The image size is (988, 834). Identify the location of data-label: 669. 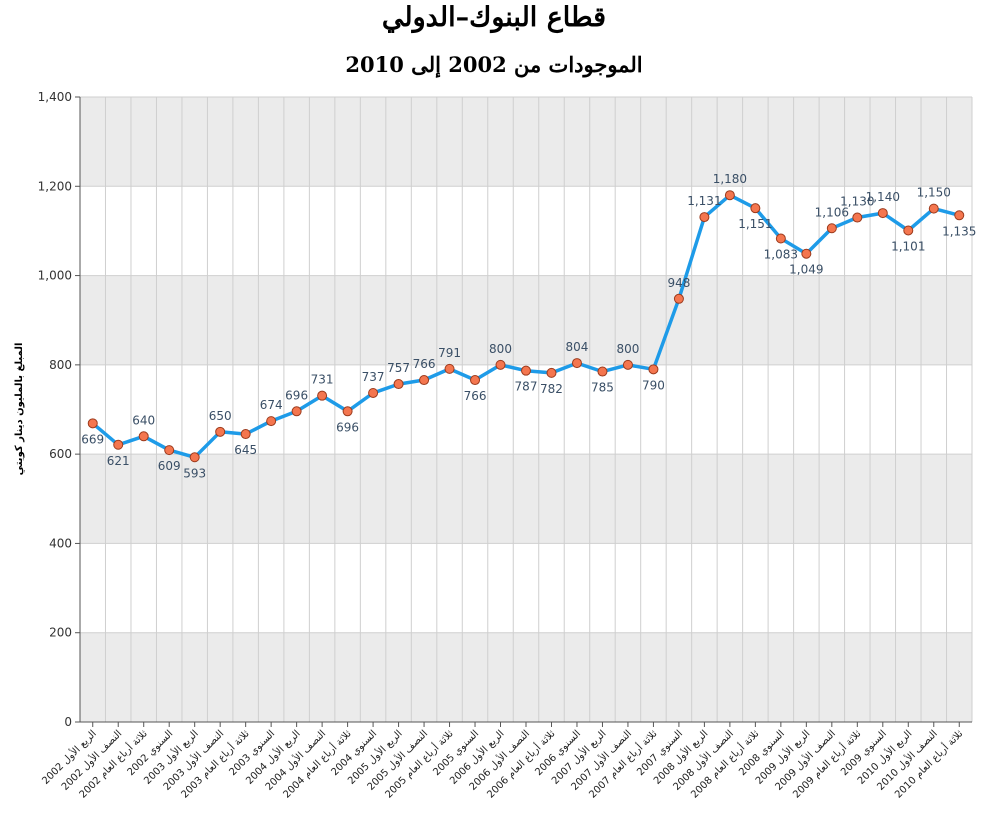
(92, 439).